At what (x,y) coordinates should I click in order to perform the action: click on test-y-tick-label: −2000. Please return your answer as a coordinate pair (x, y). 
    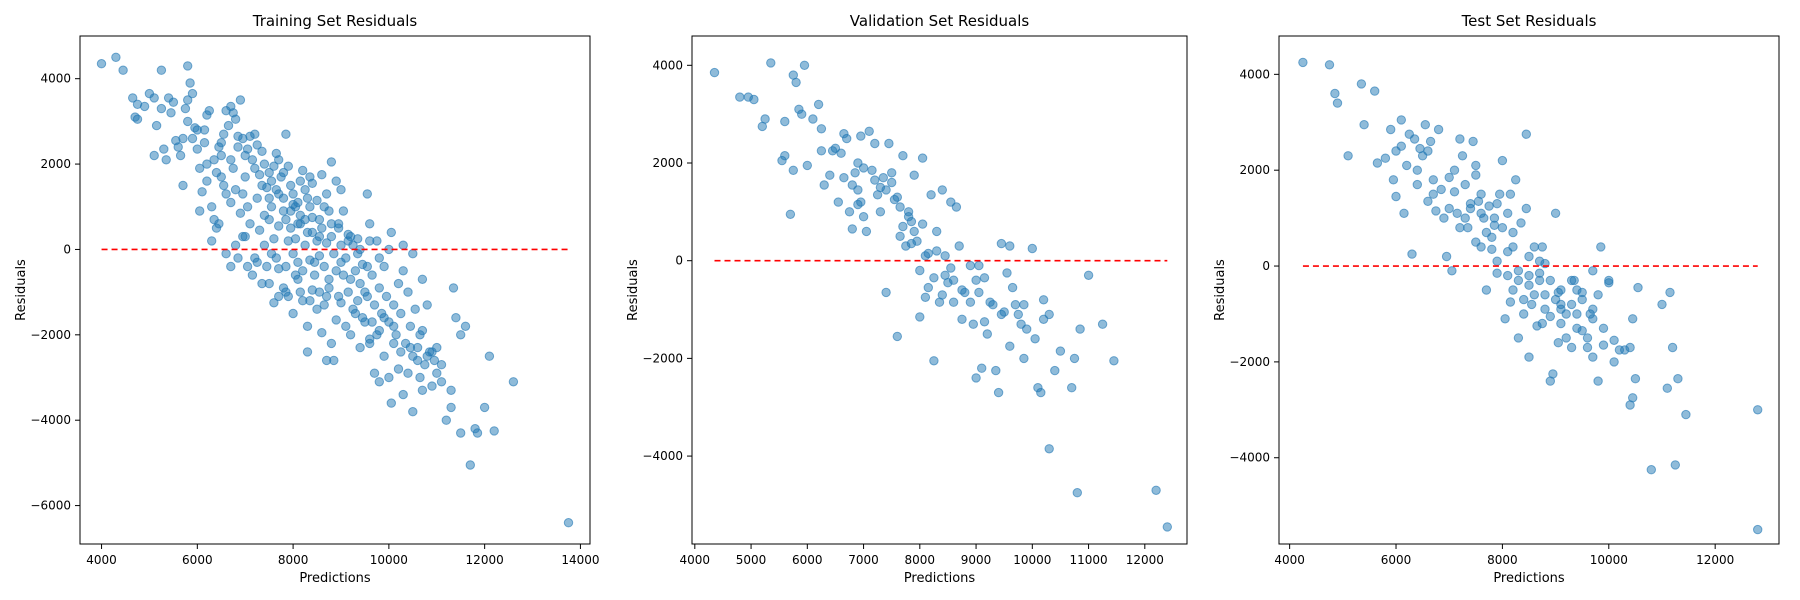
    Looking at the image, I should click on (1249, 362).